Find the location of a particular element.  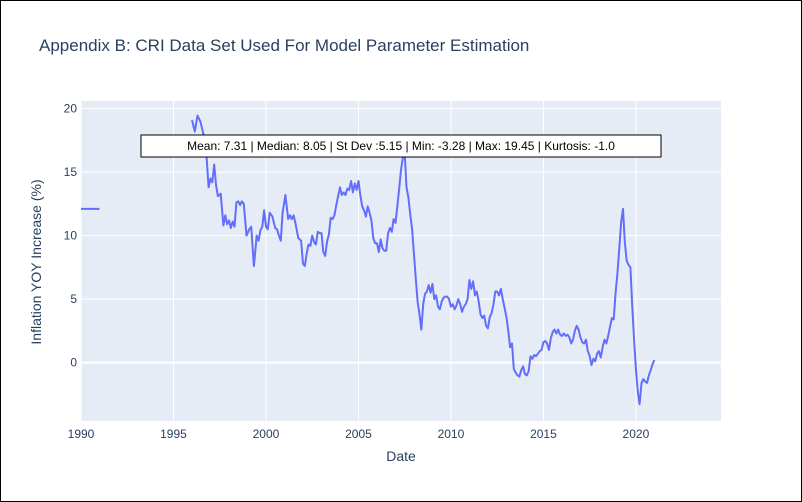

x-axis-title: Date is located at coordinates (401, 456).